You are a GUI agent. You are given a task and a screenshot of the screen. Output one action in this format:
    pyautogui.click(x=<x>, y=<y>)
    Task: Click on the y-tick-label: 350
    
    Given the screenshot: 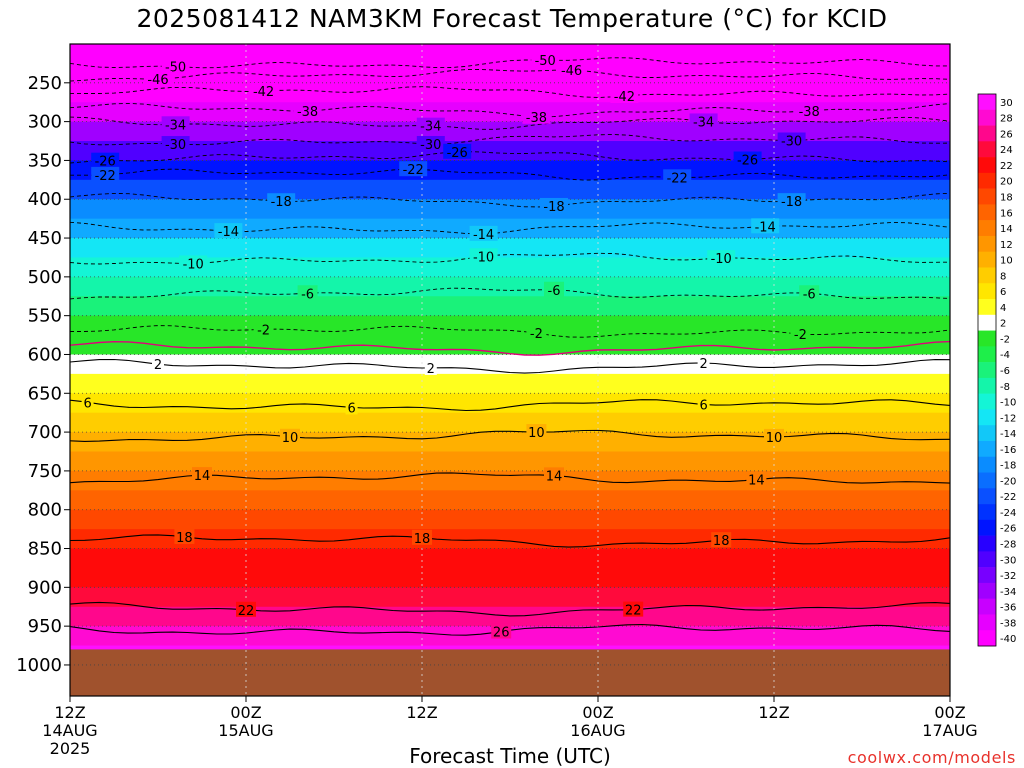 What is the action you would take?
    pyautogui.click(x=45, y=160)
    